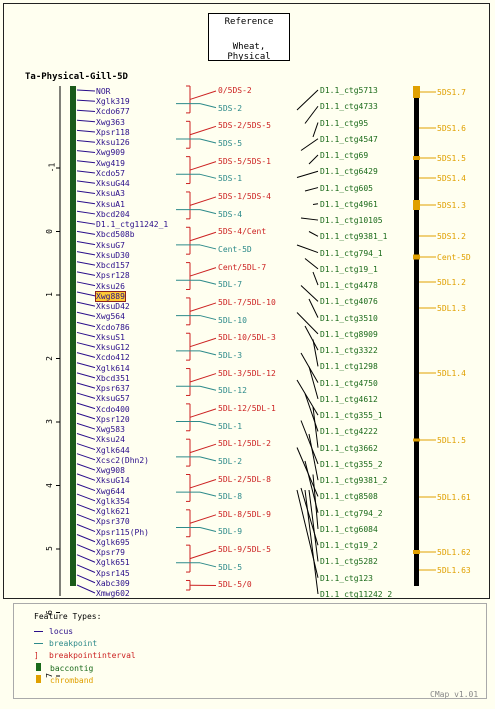 This screenshot has width=495, height=709. I want to click on reference-box: Reference Wheat, Physical, so click(249, 37).